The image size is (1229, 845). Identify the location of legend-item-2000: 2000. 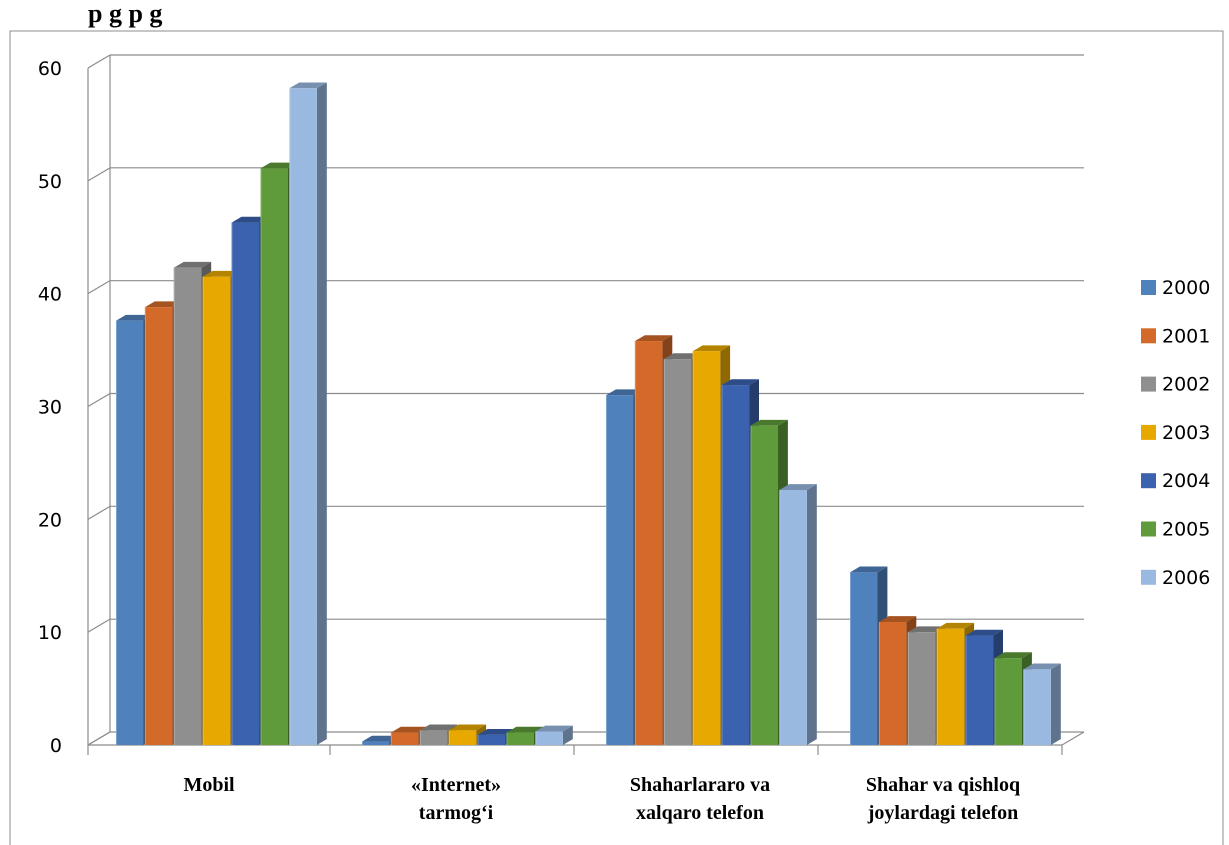
(1175, 288).